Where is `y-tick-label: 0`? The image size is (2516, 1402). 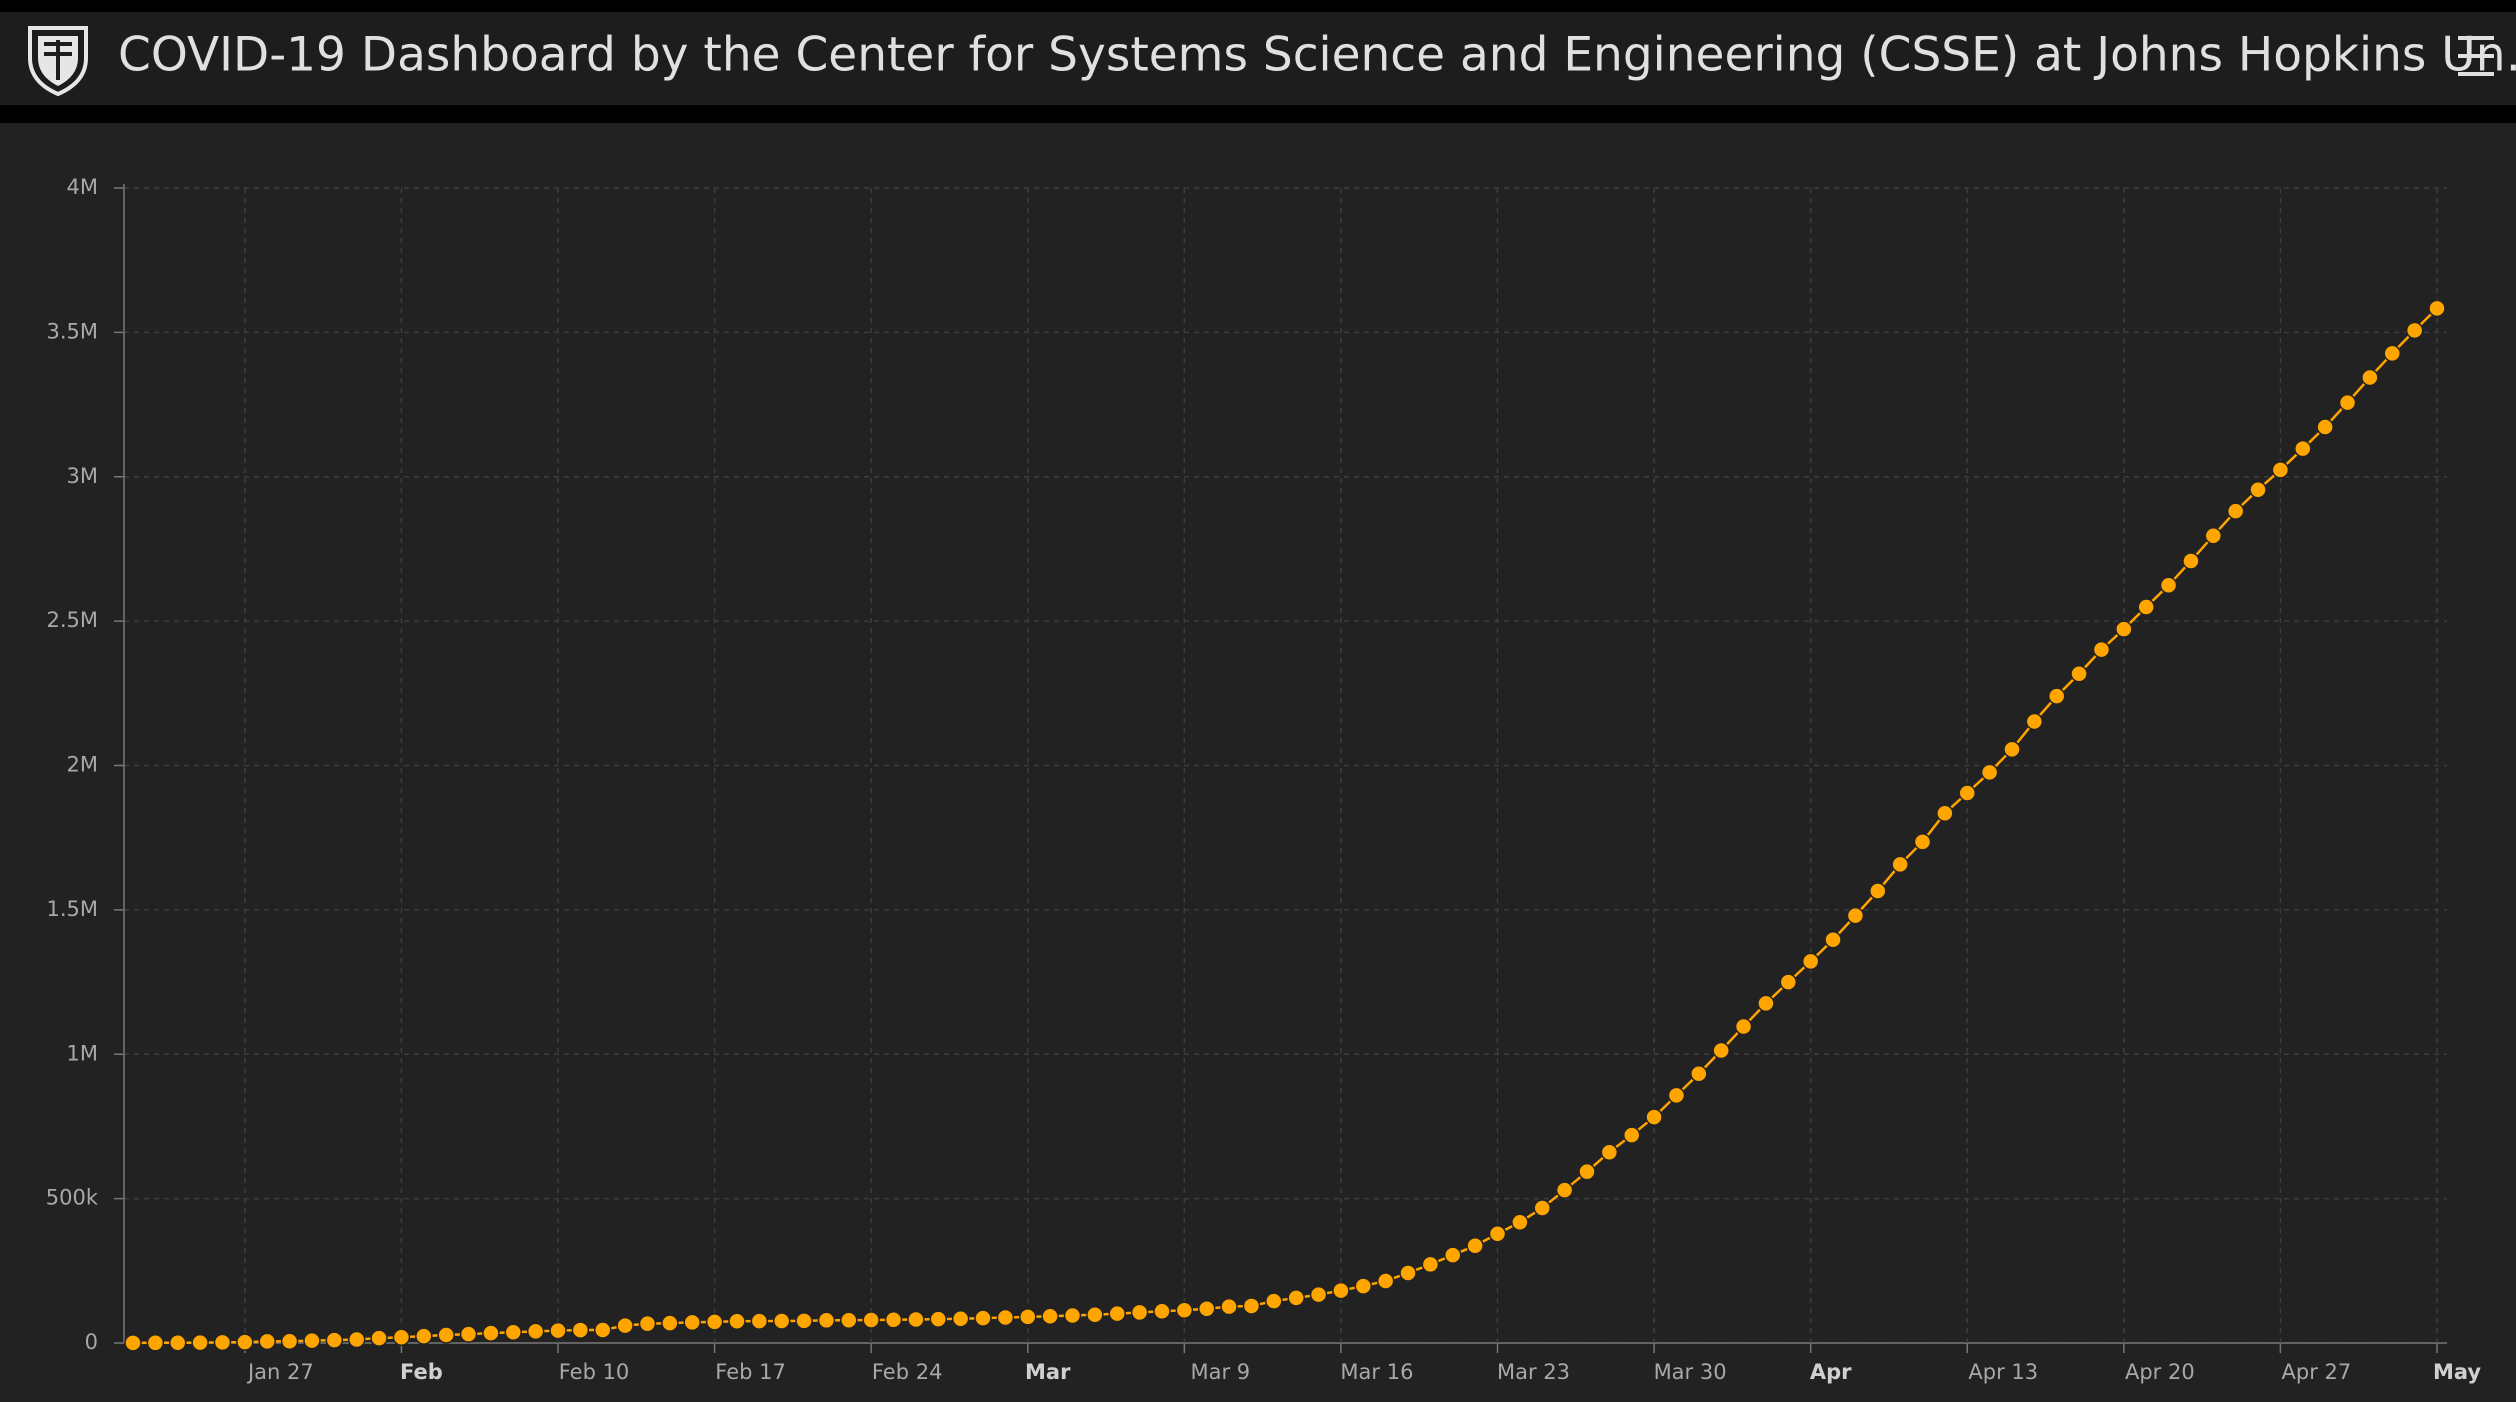
y-tick-label: 0 is located at coordinates (91, 1342).